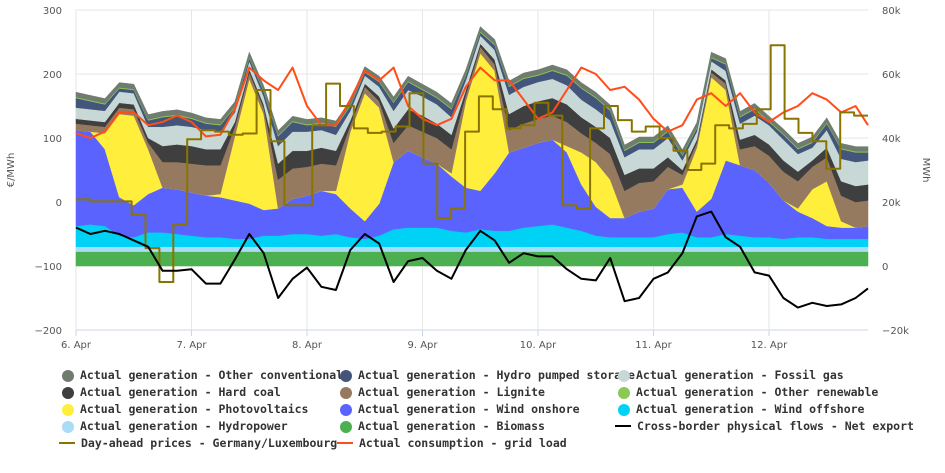 The width and height of the screenshot is (945, 473). I want to click on right-tick-label: 20k, so click(891, 203).